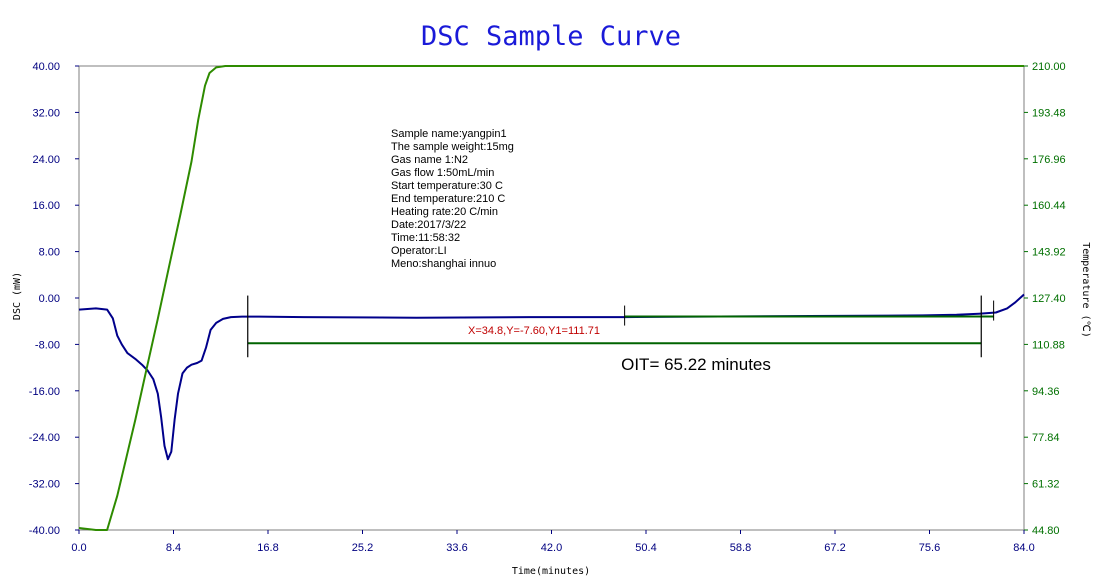 The height and width of the screenshot is (577, 1096). Describe the element at coordinates (452, 147) in the screenshot. I see `sample-info-line: The sample weight:15mg` at that location.